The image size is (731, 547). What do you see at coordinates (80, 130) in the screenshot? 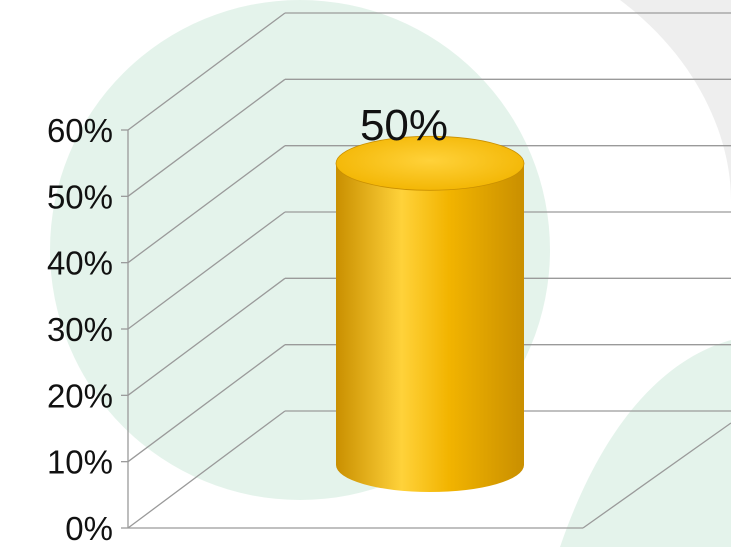
I see `y-tick-label: 60%` at bounding box center [80, 130].